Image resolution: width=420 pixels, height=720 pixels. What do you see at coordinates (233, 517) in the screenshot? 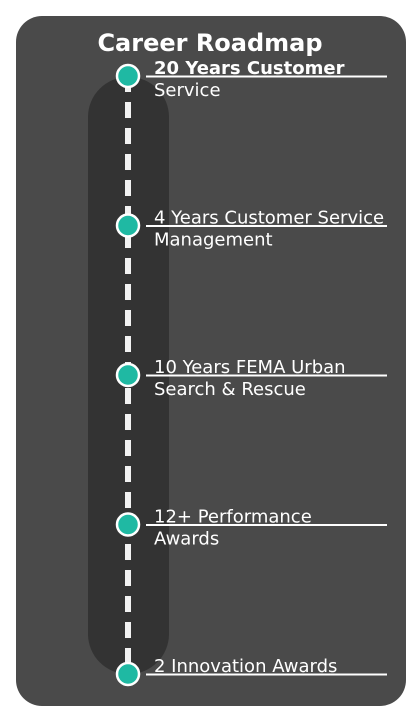
I see `milestone-label-line1: 12+ Performance` at bounding box center [233, 517].